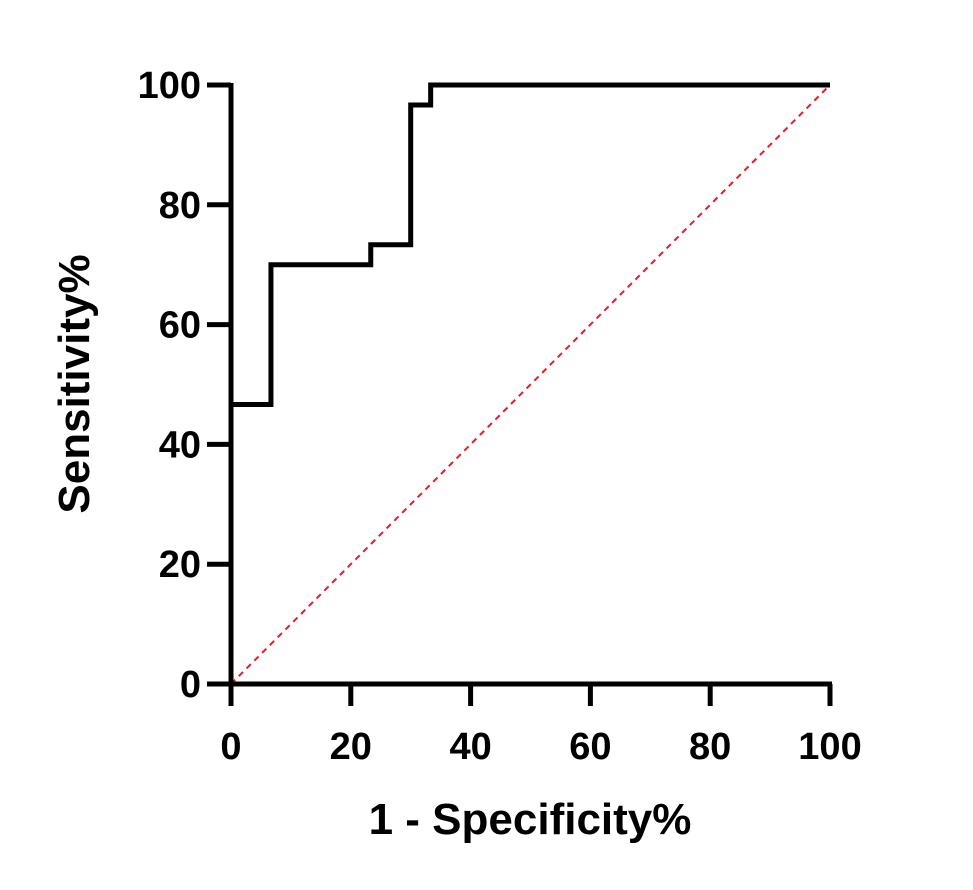 The image size is (973, 890). What do you see at coordinates (590, 747) in the screenshot?
I see `x-tick-label: 60` at bounding box center [590, 747].